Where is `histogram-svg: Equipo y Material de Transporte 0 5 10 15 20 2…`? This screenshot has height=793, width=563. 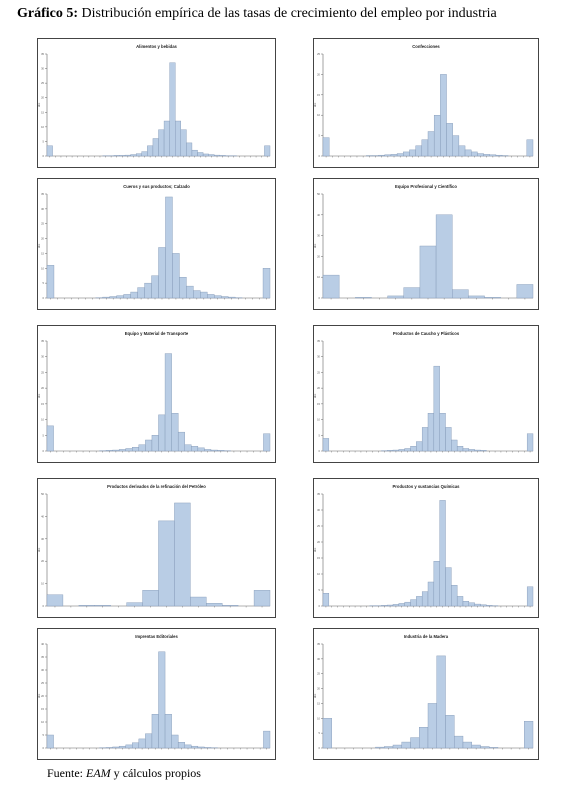
histogram-svg: Equipo y Material de Transporte 0 5 10 15 20 2… is located at coordinates (156, 394).